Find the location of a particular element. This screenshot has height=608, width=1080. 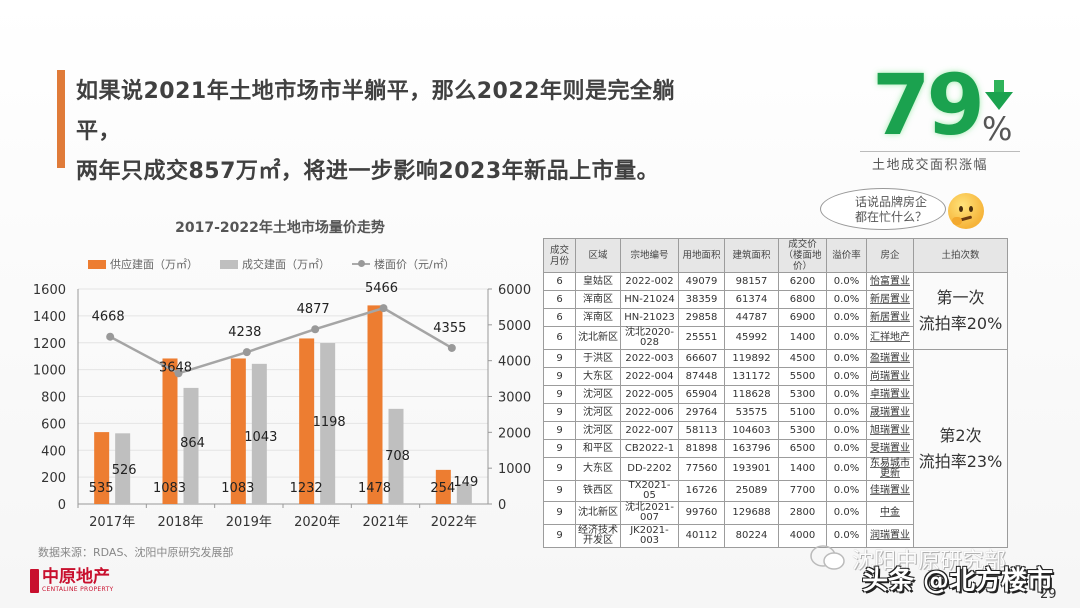

table-cell: CB2022-1 is located at coordinates (649, 448).